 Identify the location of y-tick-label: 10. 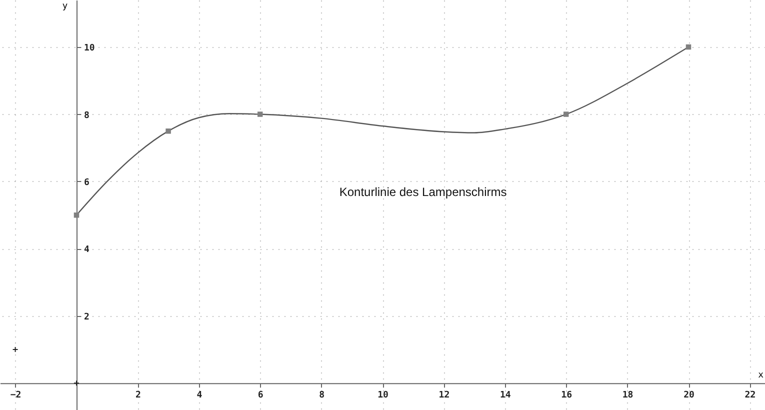
(89, 49).